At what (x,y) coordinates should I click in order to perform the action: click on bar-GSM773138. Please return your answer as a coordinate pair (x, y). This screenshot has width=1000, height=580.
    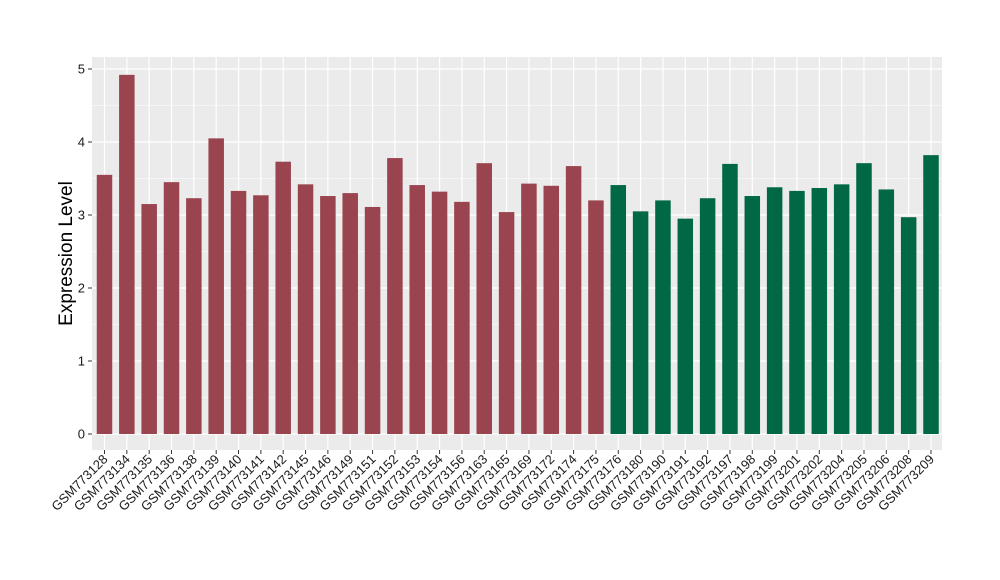
    Looking at the image, I should click on (194, 316).